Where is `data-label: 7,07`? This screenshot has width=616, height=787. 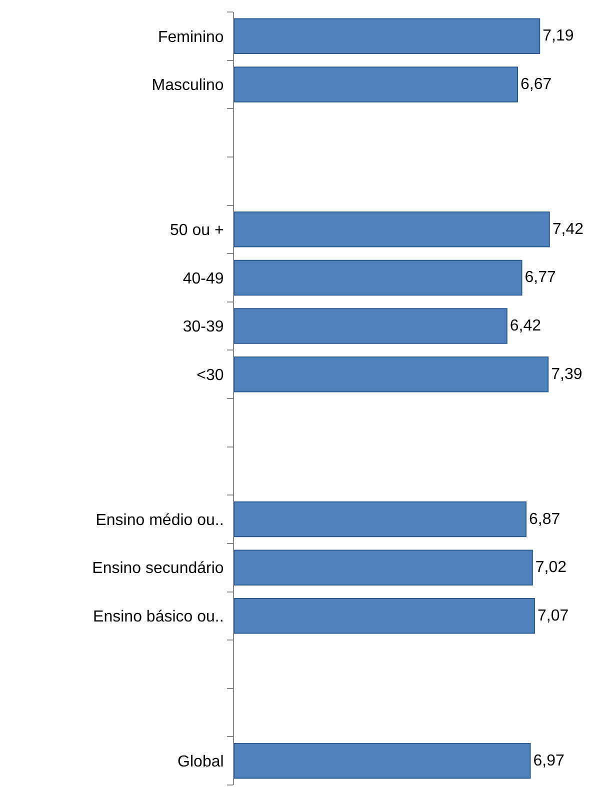 data-label: 7,07 is located at coordinates (553, 615).